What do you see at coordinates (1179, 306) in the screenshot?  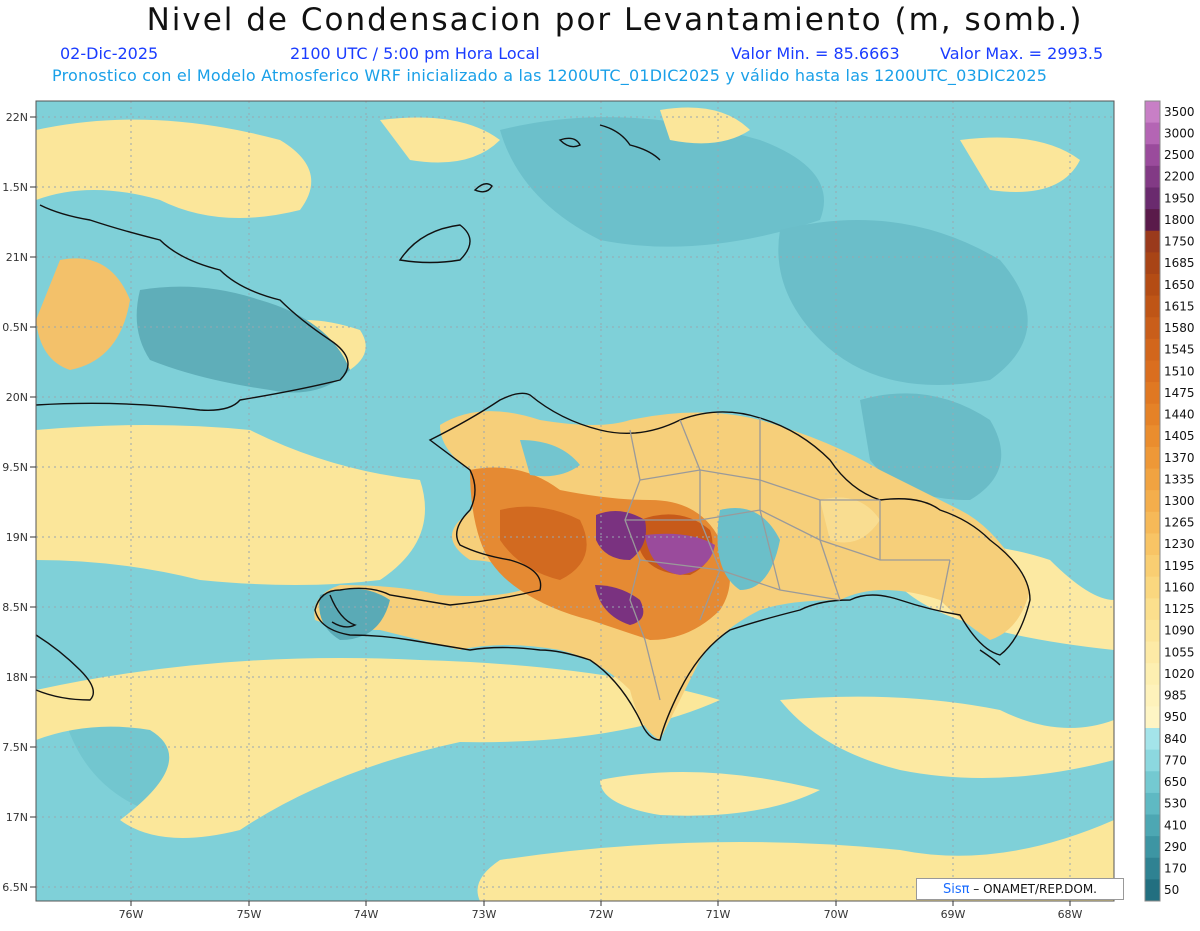 I see `colorbar-label: 1615` at bounding box center [1179, 306].